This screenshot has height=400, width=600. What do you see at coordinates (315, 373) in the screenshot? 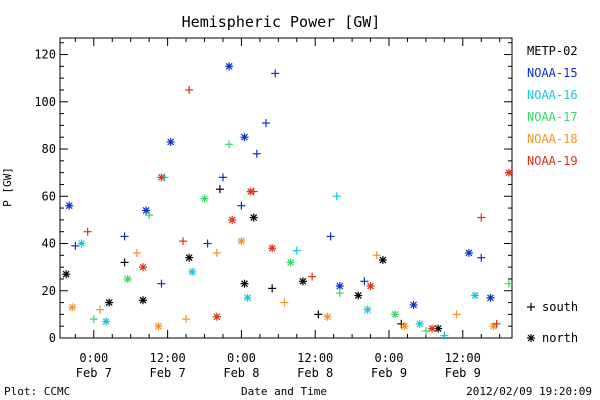
I see `x-tick-day-label: Feb 8` at bounding box center [315, 373].